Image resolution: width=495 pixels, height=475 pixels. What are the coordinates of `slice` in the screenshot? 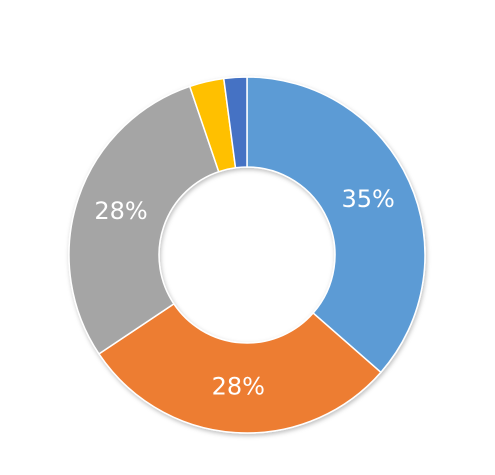 It's located at (235, 122).